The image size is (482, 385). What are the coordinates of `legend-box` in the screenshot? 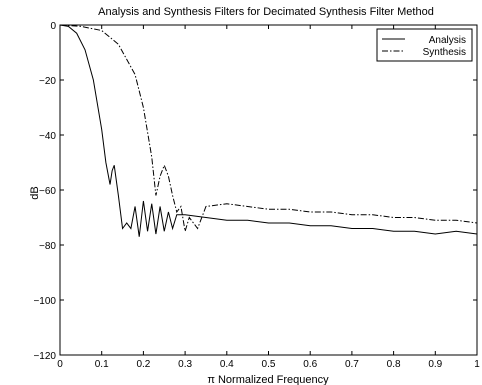 It's located at (424, 45).